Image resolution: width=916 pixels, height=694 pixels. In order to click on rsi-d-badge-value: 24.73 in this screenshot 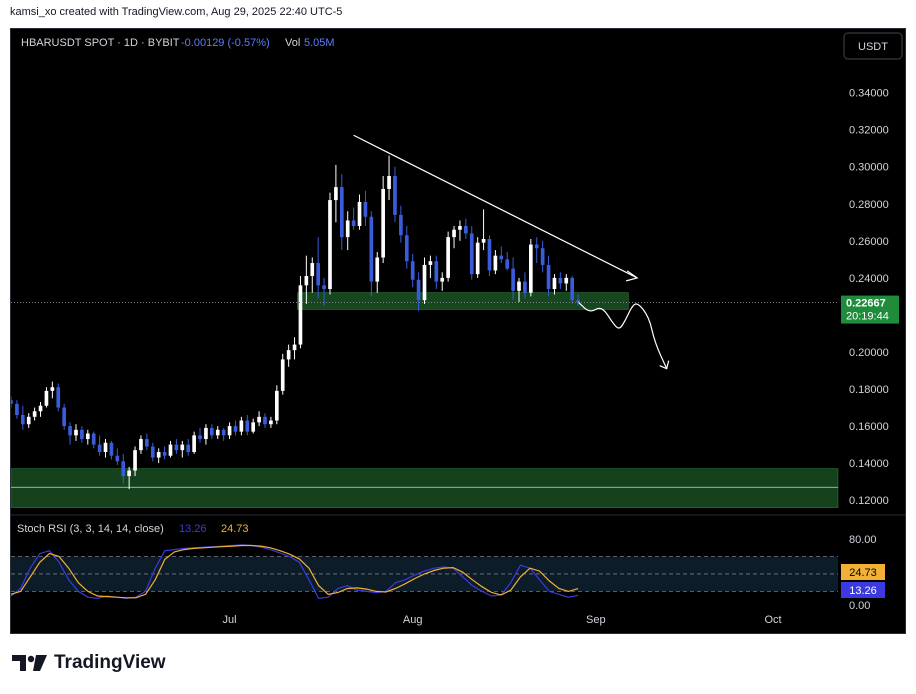, I will do `click(863, 573)`.